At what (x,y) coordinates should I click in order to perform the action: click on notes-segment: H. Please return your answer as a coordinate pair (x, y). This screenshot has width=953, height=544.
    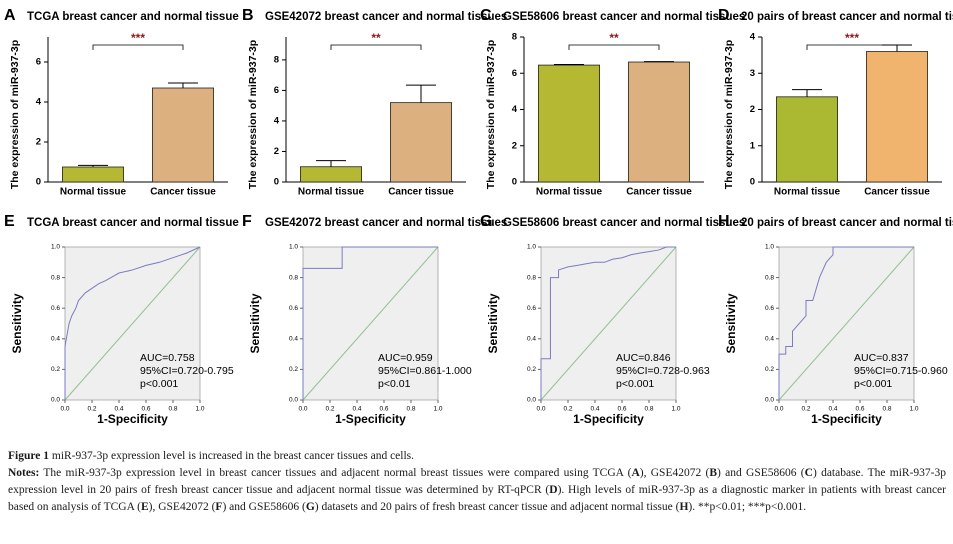
    Looking at the image, I should click on (684, 507).